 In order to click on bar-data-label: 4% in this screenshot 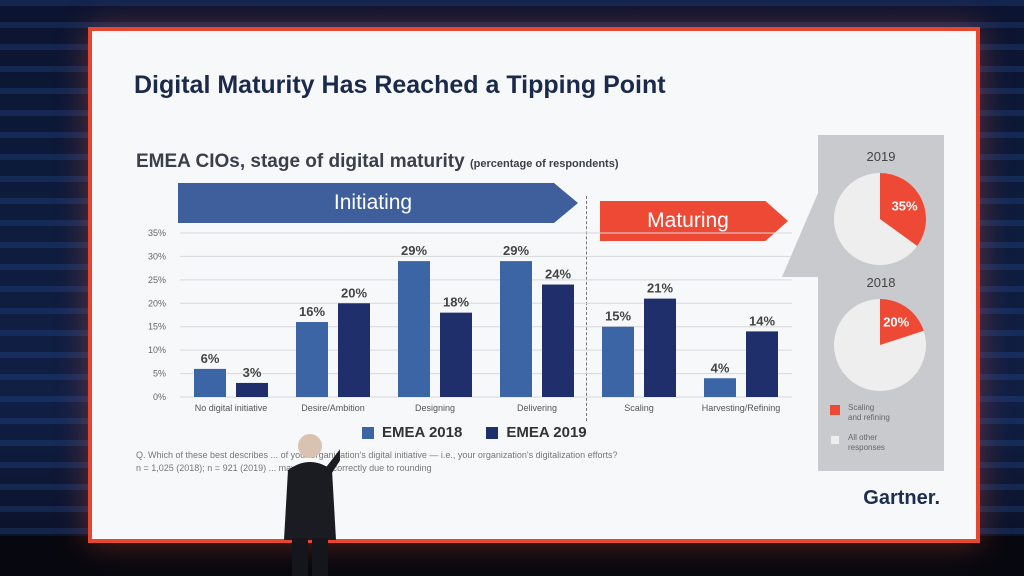, I will do `click(720, 367)`.